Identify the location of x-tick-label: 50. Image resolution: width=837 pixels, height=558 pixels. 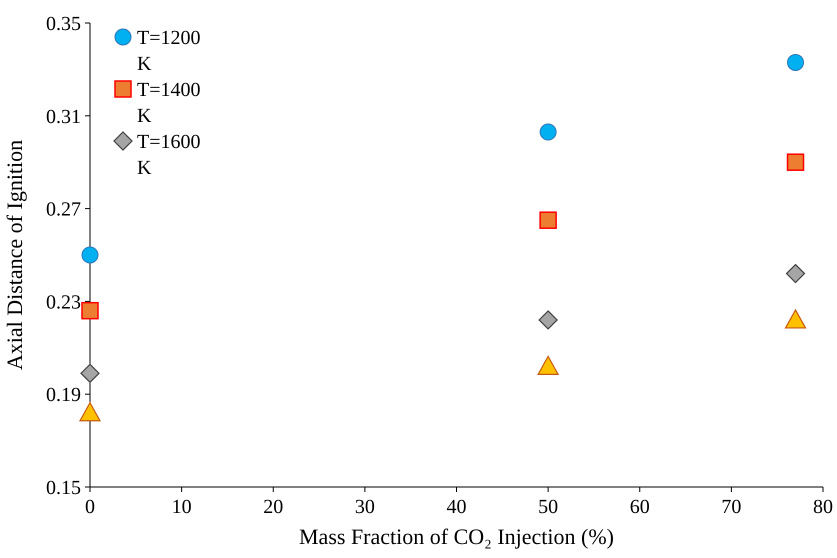
(548, 507).